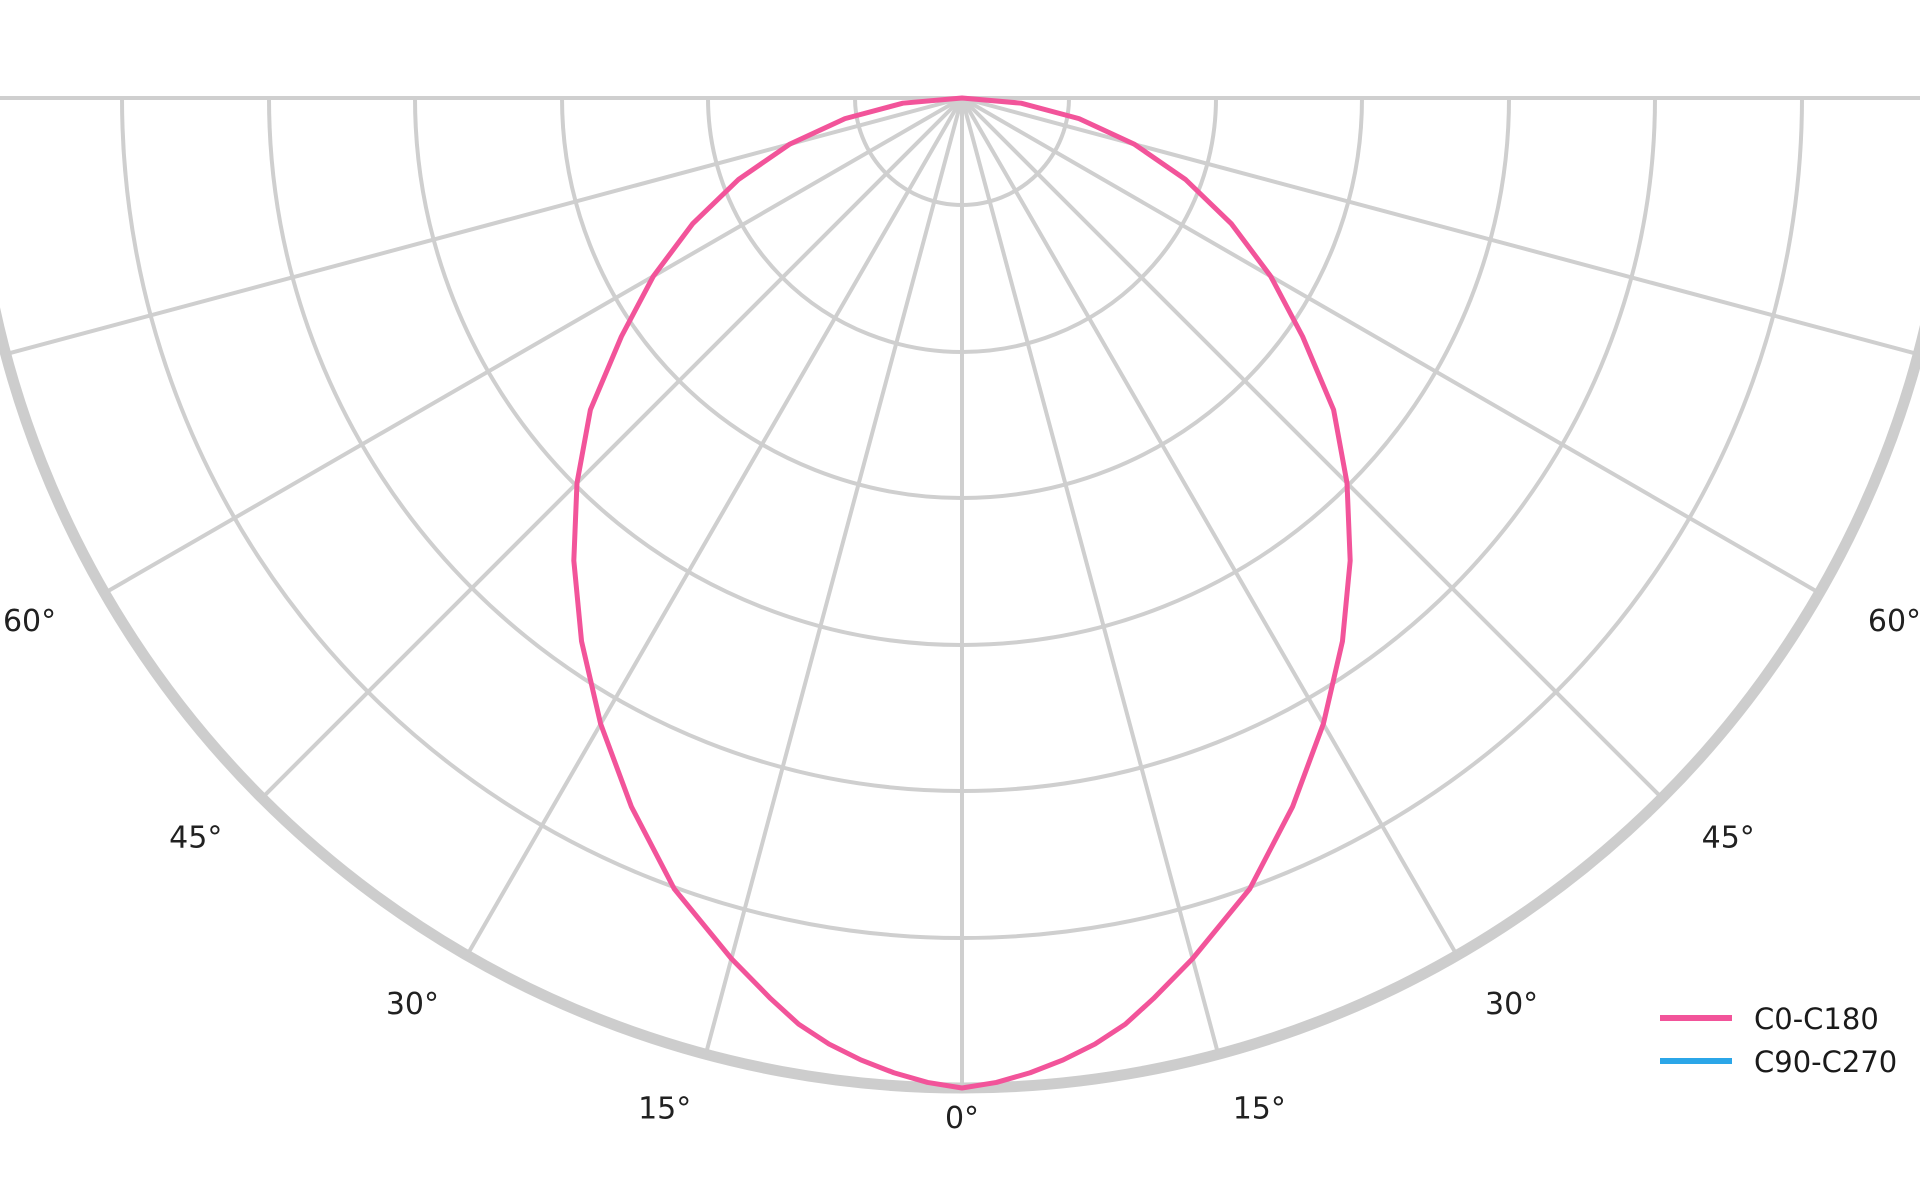  What do you see at coordinates (1778, 1040) in the screenshot?
I see `legend: C0-C180 C90-C270` at bounding box center [1778, 1040].